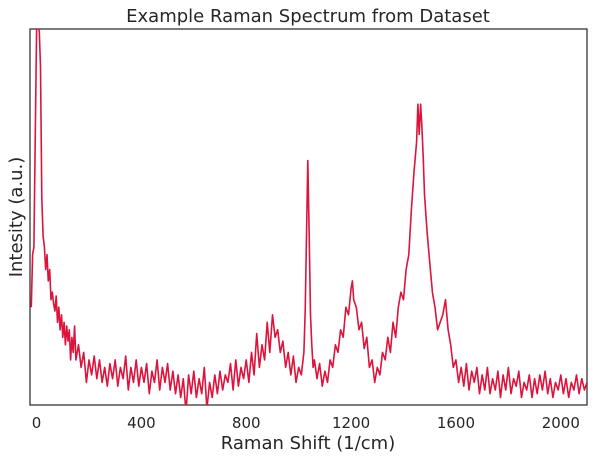 This screenshot has width=594, height=461. What do you see at coordinates (561, 423) in the screenshot?
I see `x-tick-label: 2000` at bounding box center [561, 423].